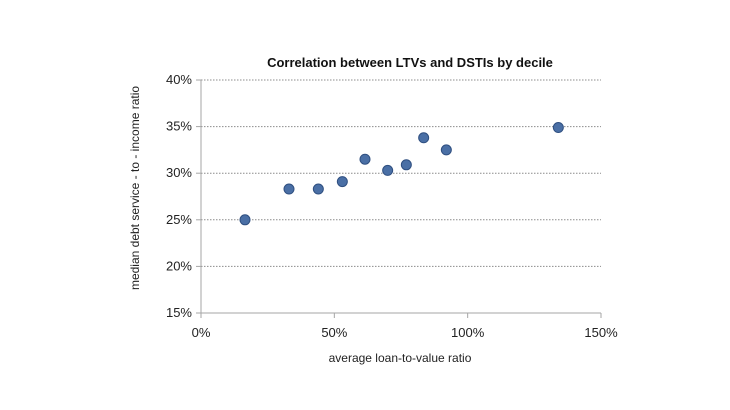  Describe the element at coordinates (400, 358) in the screenshot. I see `x-axis-label: average loan-to-value ratio` at that location.